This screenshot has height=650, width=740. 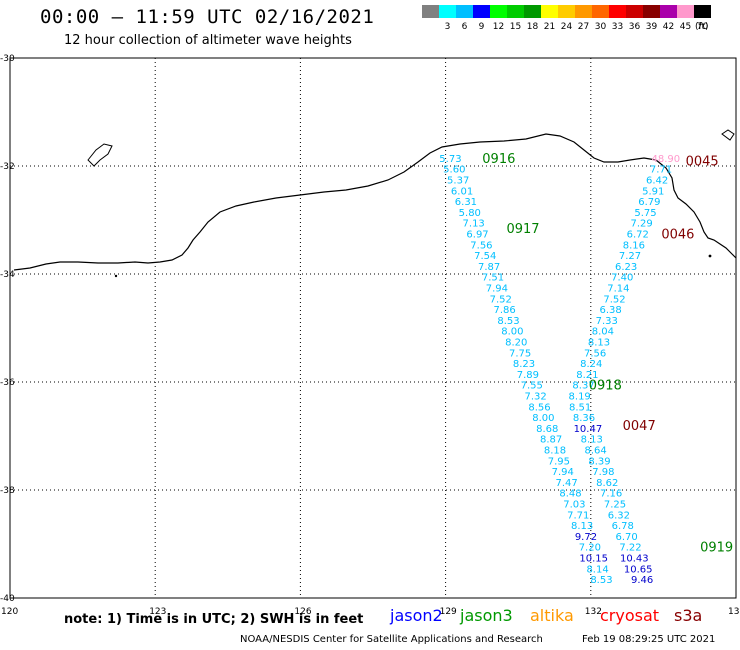 I want to click on swh-value: 6.01, so click(x=462, y=191).